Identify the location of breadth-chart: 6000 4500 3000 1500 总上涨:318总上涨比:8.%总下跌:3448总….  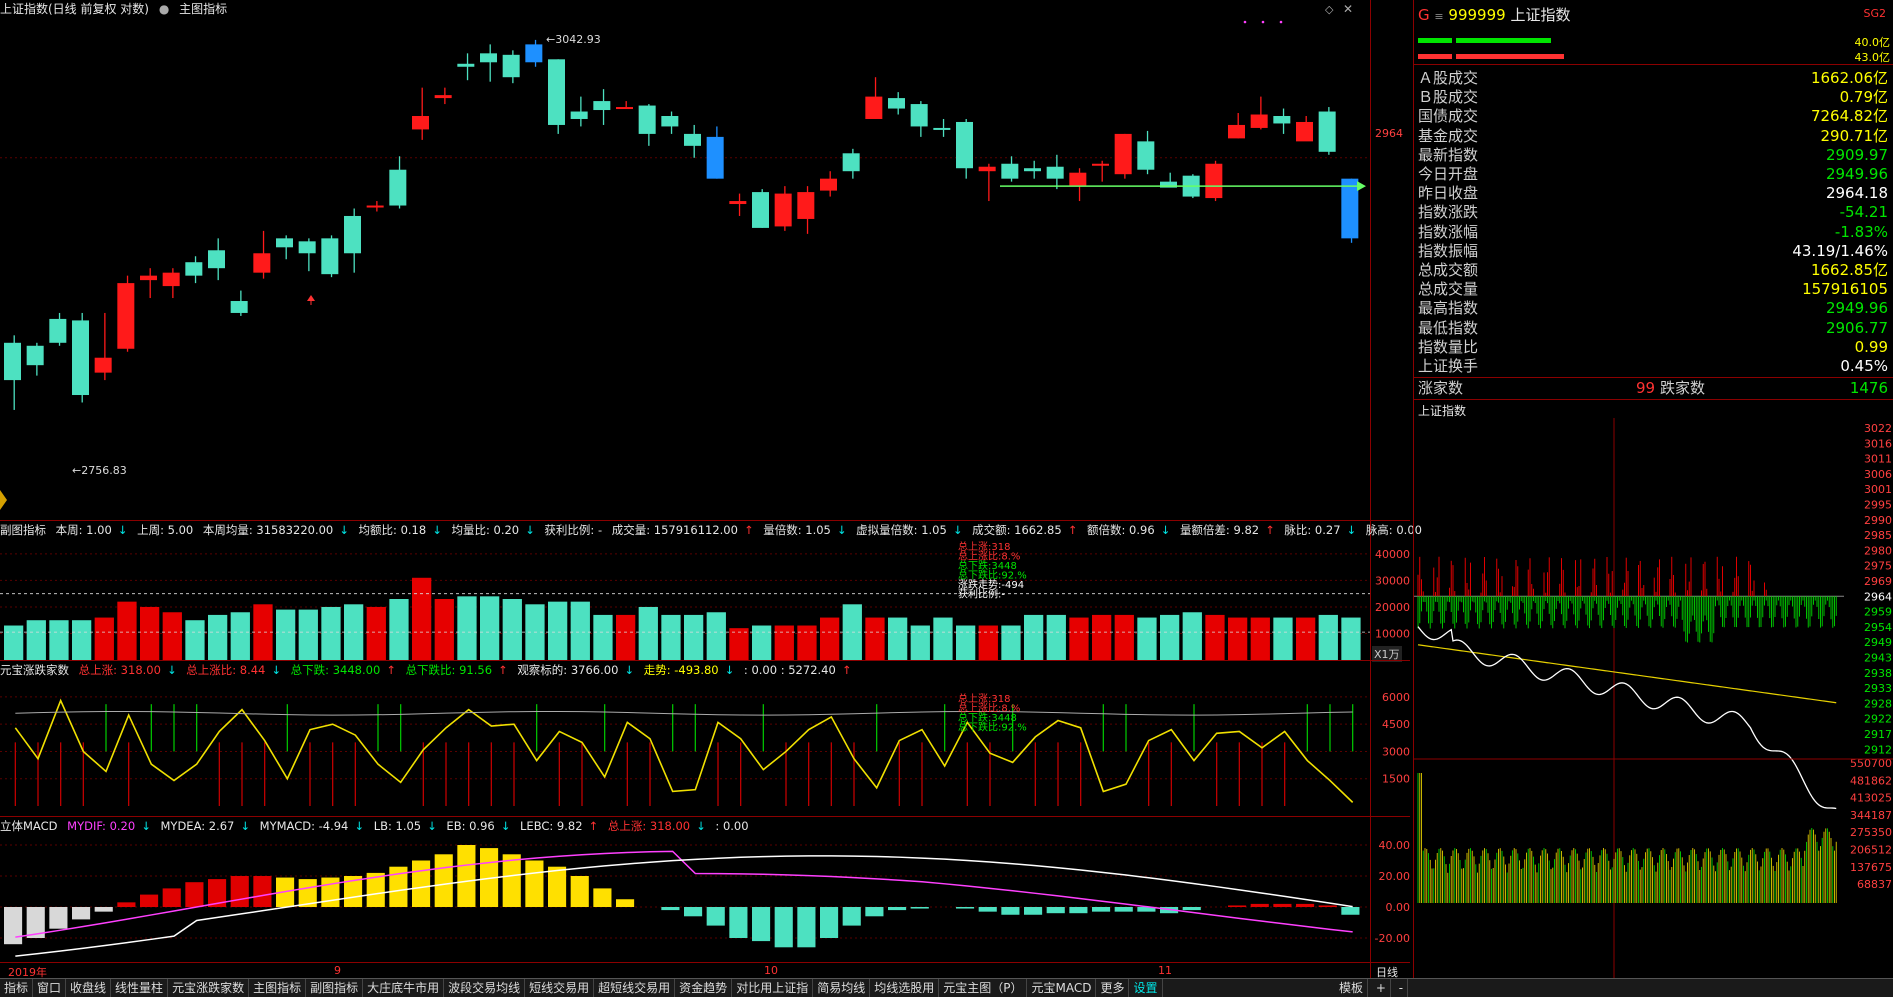
(705, 747).